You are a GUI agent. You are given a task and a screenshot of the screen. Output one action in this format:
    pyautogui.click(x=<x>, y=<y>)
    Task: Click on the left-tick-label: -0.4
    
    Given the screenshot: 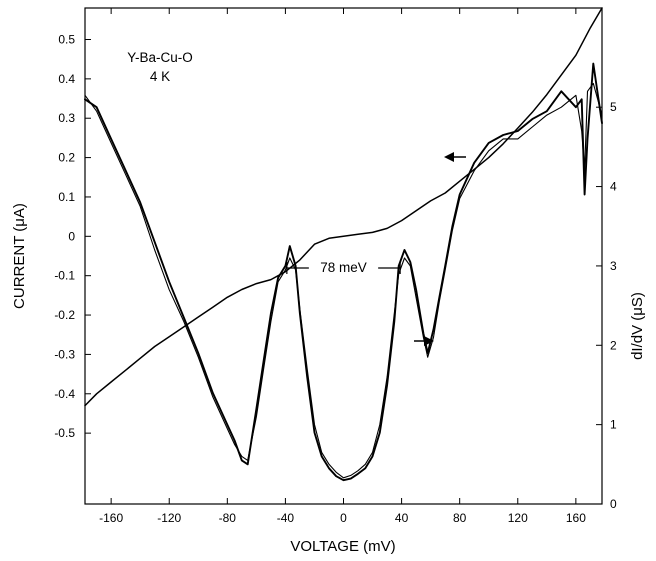 What is the action you would take?
    pyautogui.click(x=64, y=394)
    